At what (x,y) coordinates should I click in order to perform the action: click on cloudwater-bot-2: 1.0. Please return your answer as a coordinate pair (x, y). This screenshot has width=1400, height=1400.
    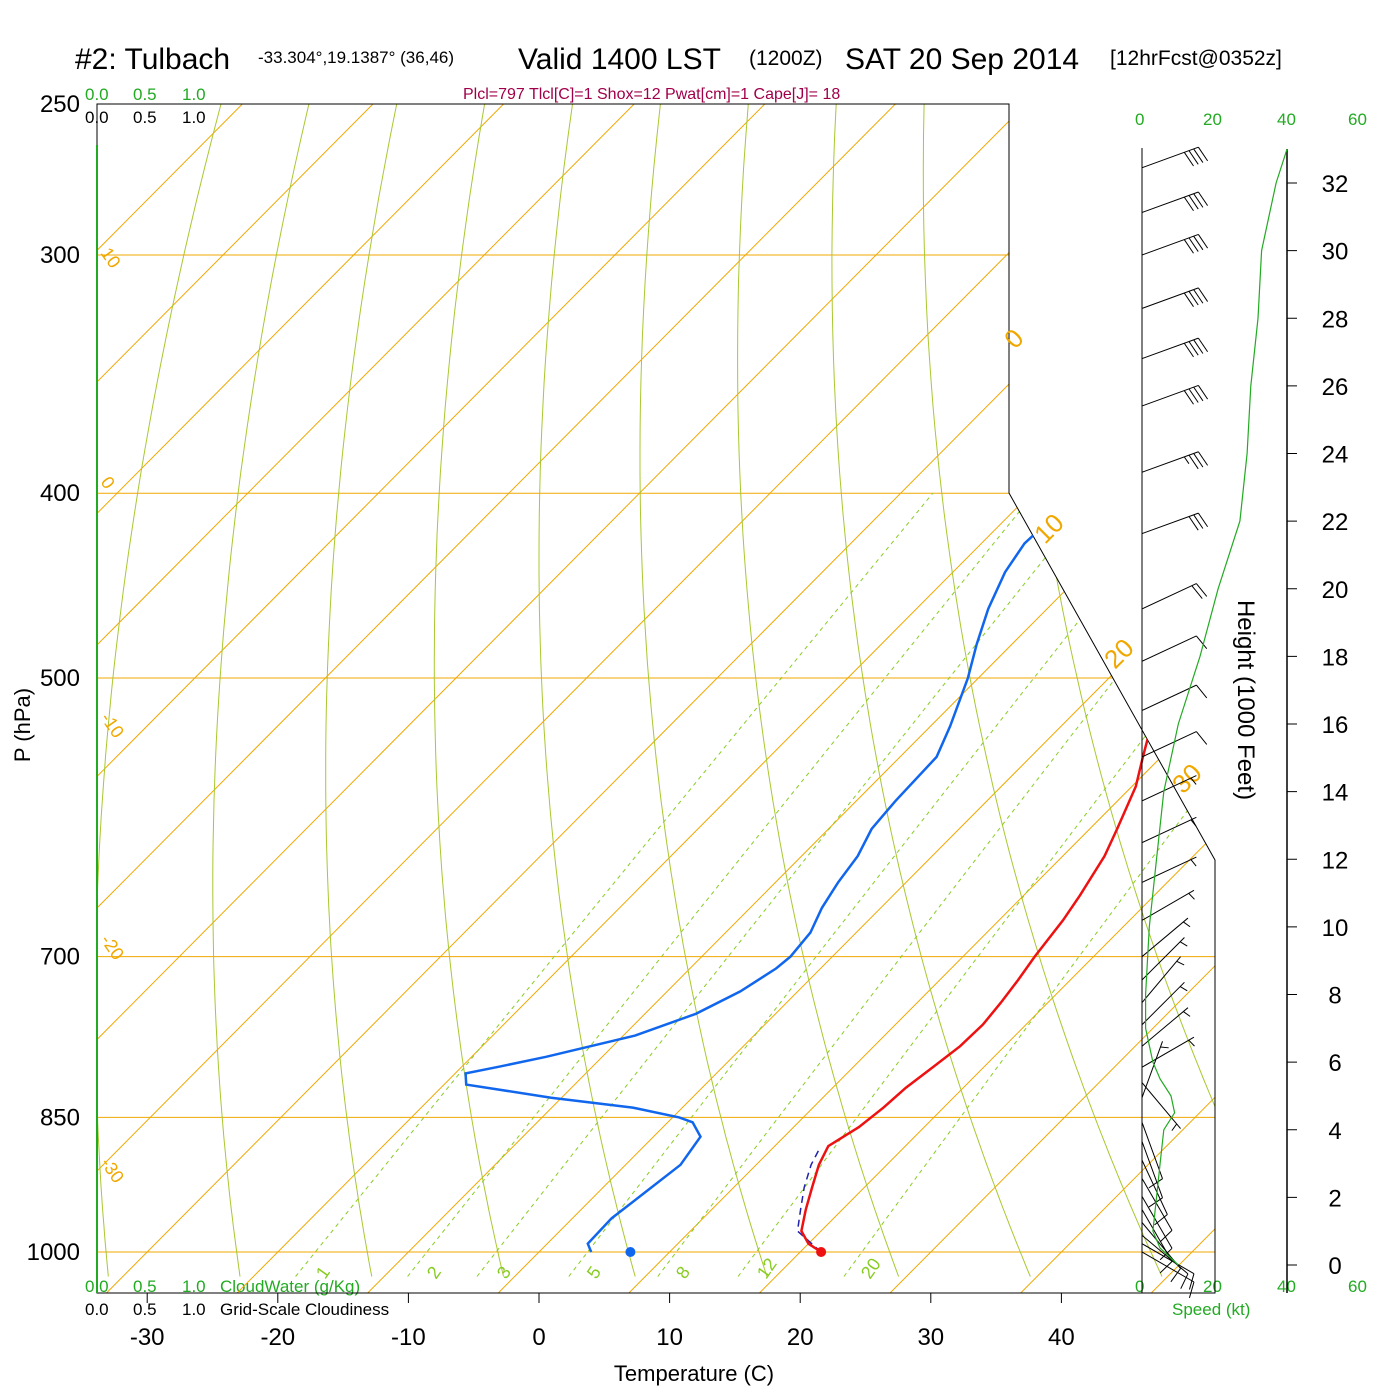
    Looking at the image, I should click on (194, 1286).